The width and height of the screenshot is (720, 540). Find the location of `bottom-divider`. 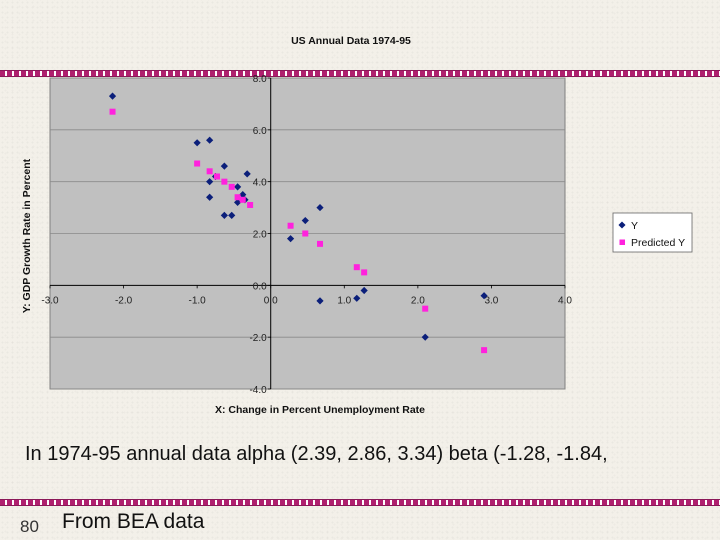

bottom-divider is located at coordinates (360, 502).